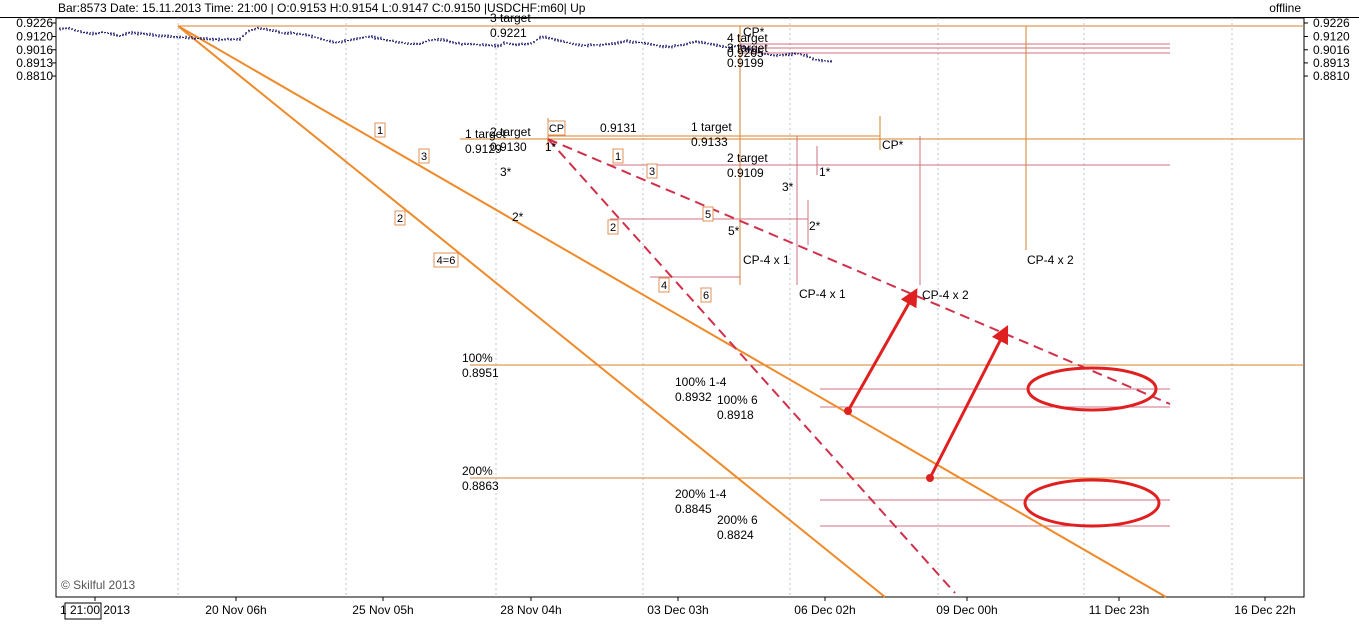 Image resolution: width=1359 pixels, height=632 pixels. I want to click on wave-label: 4=6, so click(446, 261).